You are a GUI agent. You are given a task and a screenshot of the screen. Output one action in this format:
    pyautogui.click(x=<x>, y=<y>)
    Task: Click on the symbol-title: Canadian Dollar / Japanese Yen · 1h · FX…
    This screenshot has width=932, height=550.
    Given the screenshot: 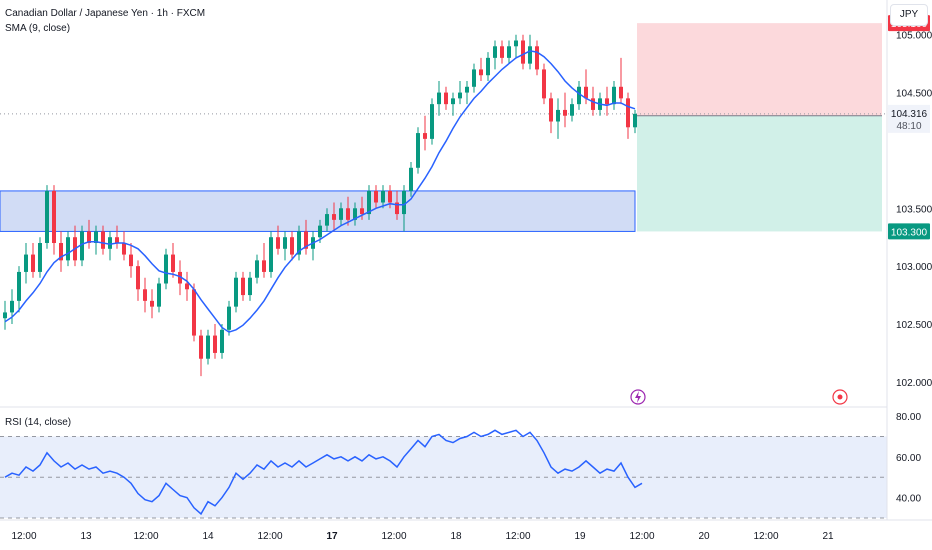 What is the action you would take?
    pyautogui.click(x=105, y=13)
    